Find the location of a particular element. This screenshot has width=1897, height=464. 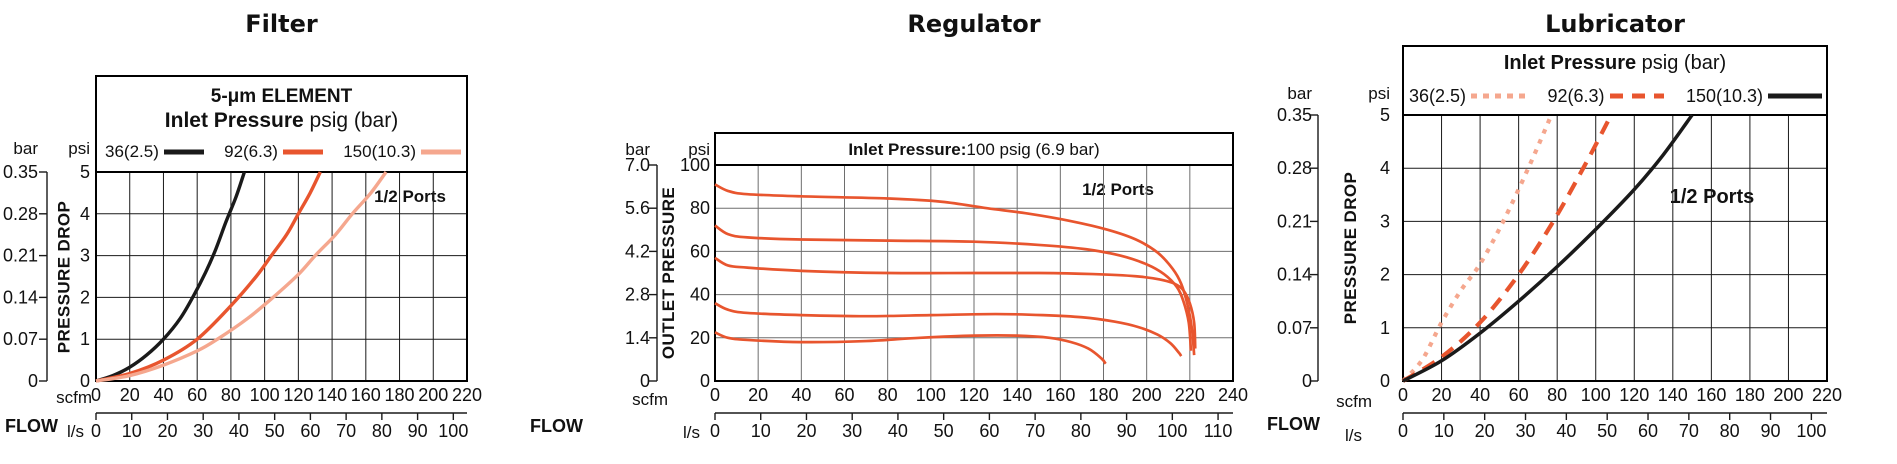

banner-text-rest: 100 psig (6.9 bar) is located at coordinates (1033, 149).